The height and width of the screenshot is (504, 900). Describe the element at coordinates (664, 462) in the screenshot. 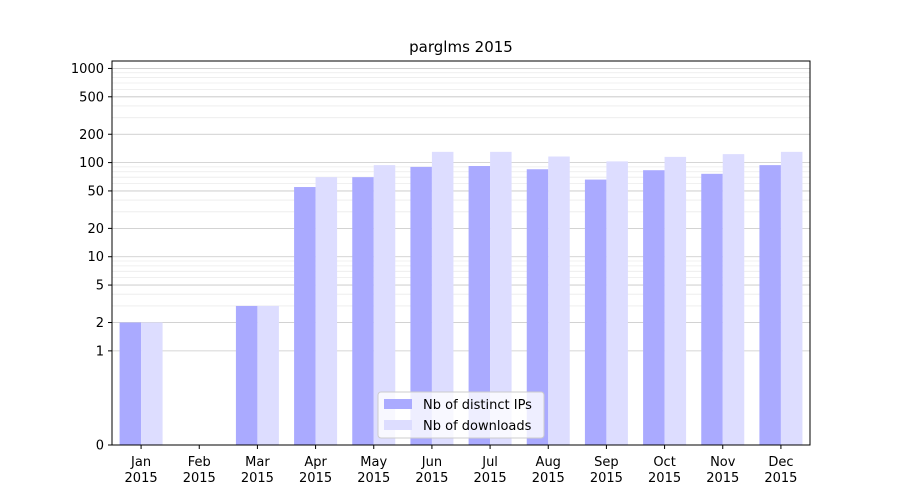

I see `x-tick-label-month: Oct` at that location.